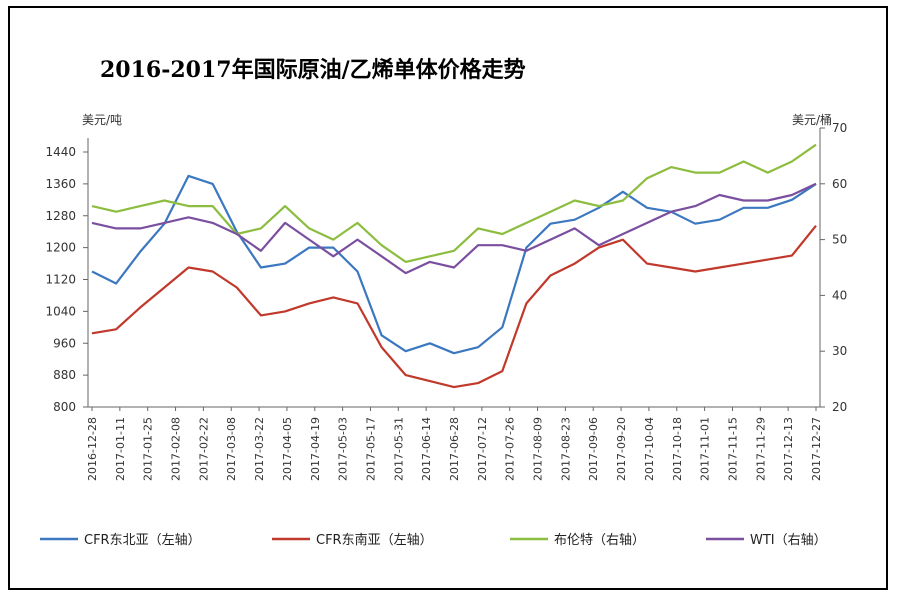 The height and width of the screenshot is (600, 900). What do you see at coordinates (259, 449) in the screenshot?
I see `x-axis-tick-label: 2017-03-22` at bounding box center [259, 449].